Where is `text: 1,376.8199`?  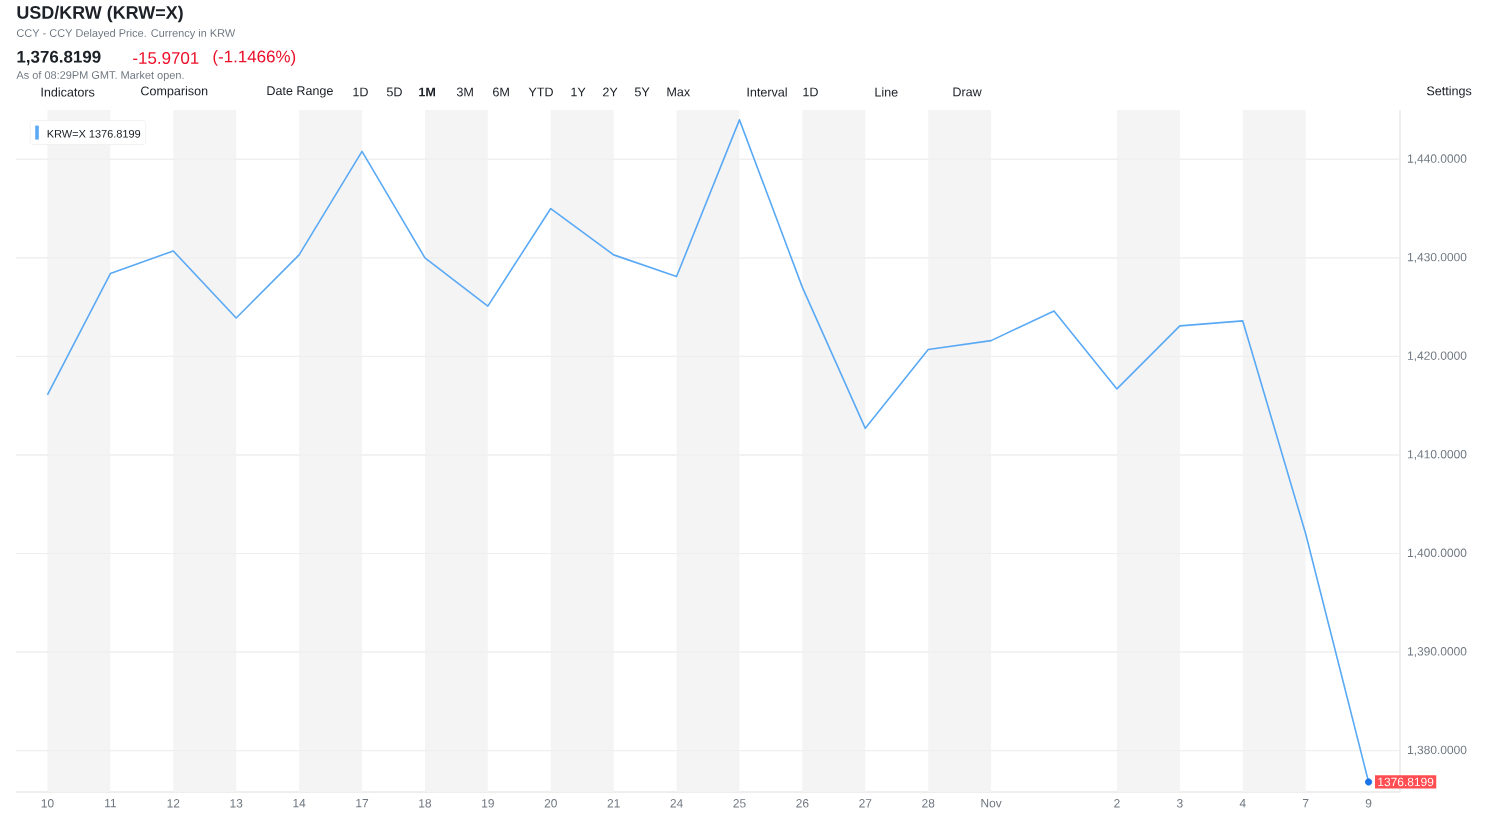 text: 1,376.8199 is located at coordinates (59, 58).